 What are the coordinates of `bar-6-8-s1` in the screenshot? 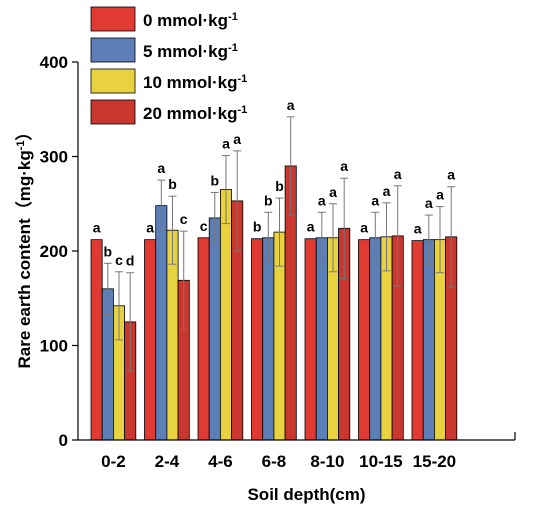 It's located at (268, 339).